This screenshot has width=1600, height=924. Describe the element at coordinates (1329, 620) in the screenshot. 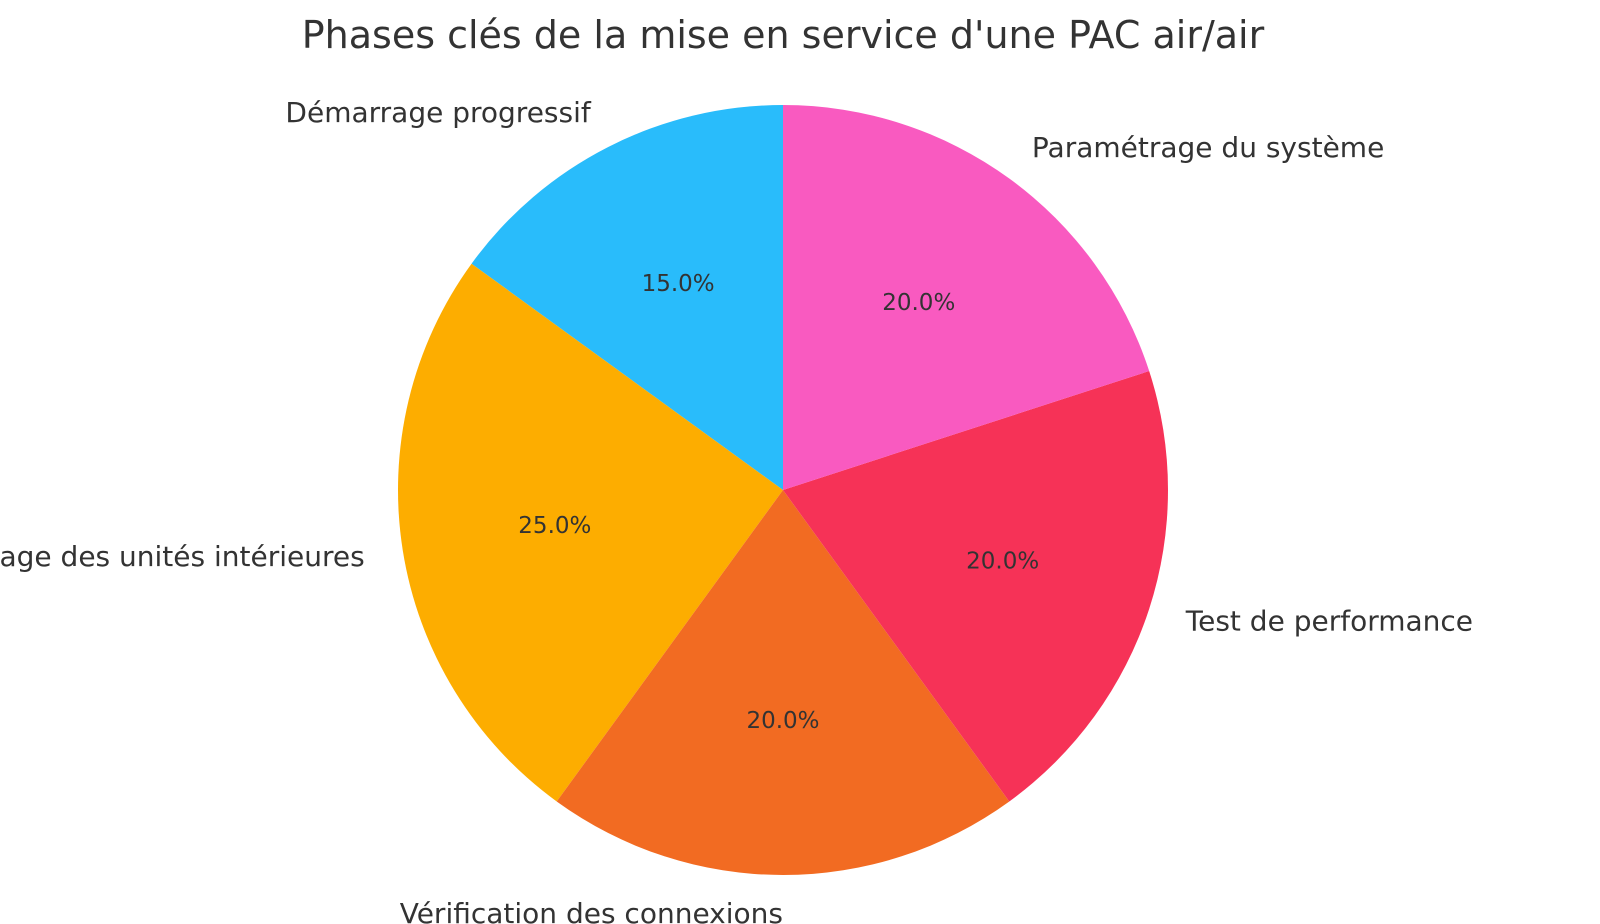

I see `slice-category-label: Test de performance` at that location.